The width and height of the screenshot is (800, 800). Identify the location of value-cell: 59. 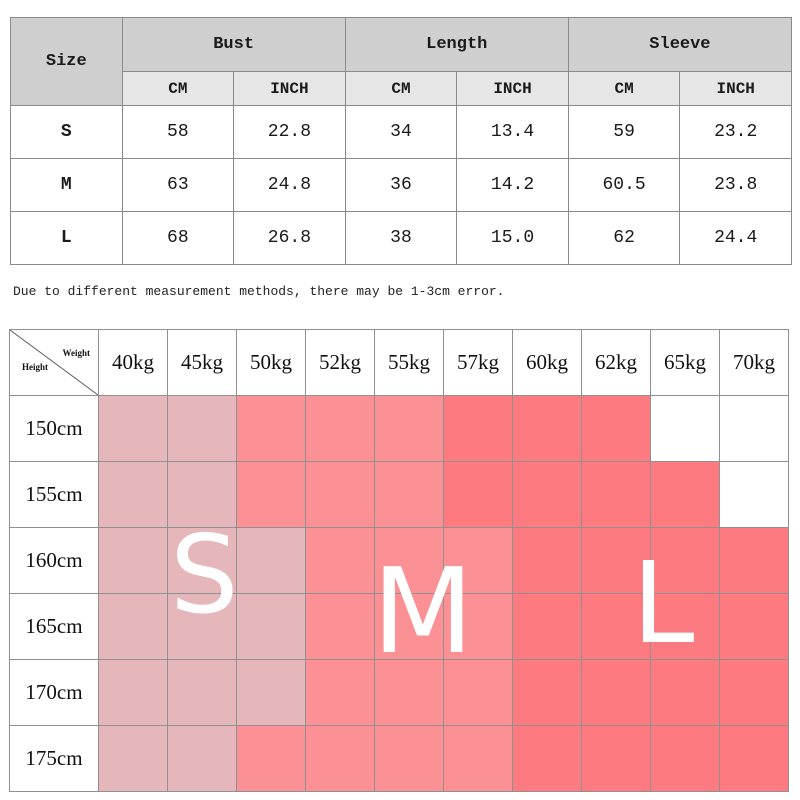
(624, 132).